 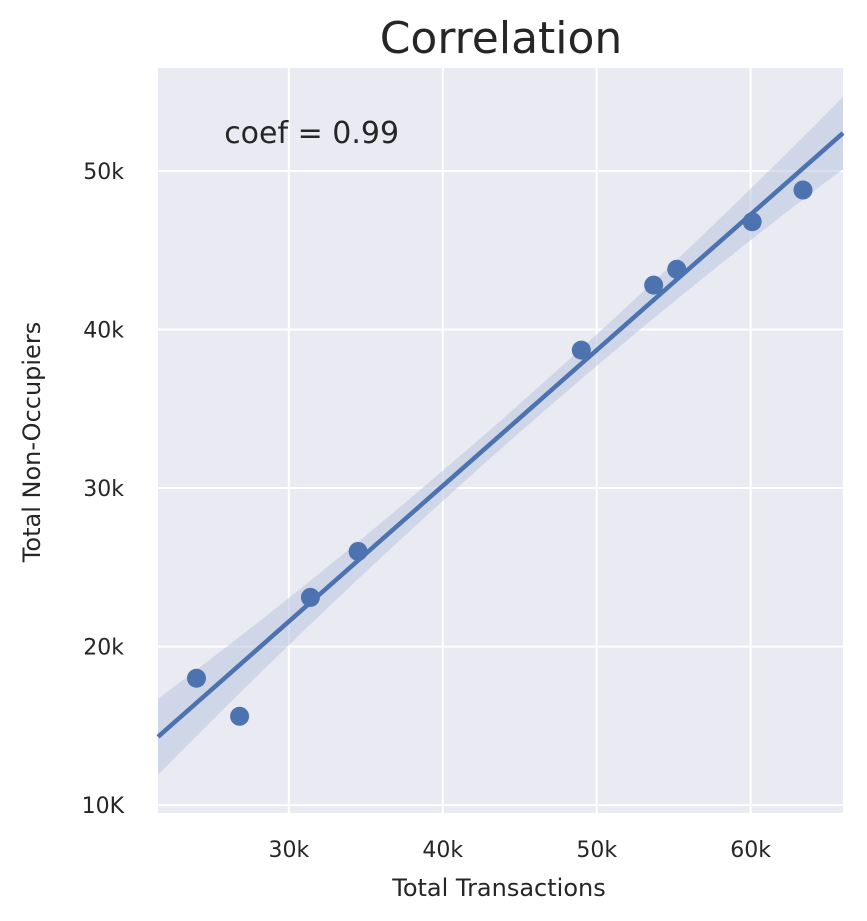 What do you see at coordinates (442, 850) in the screenshot?
I see `x-tick-label: 40k` at bounding box center [442, 850].